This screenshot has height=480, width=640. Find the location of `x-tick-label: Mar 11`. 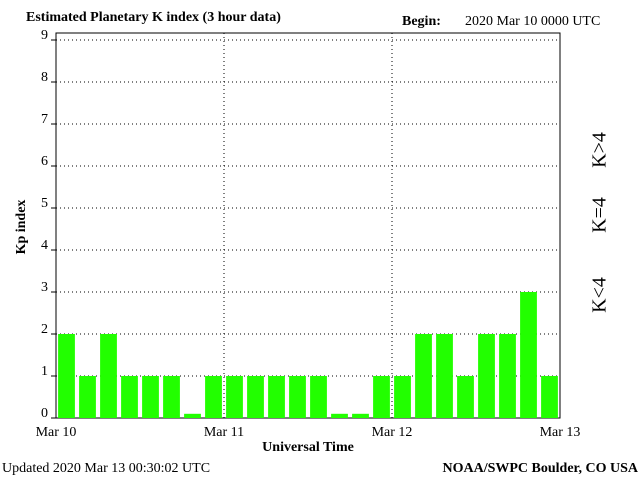

x-tick-label: Mar 11 is located at coordinates (224, 432).